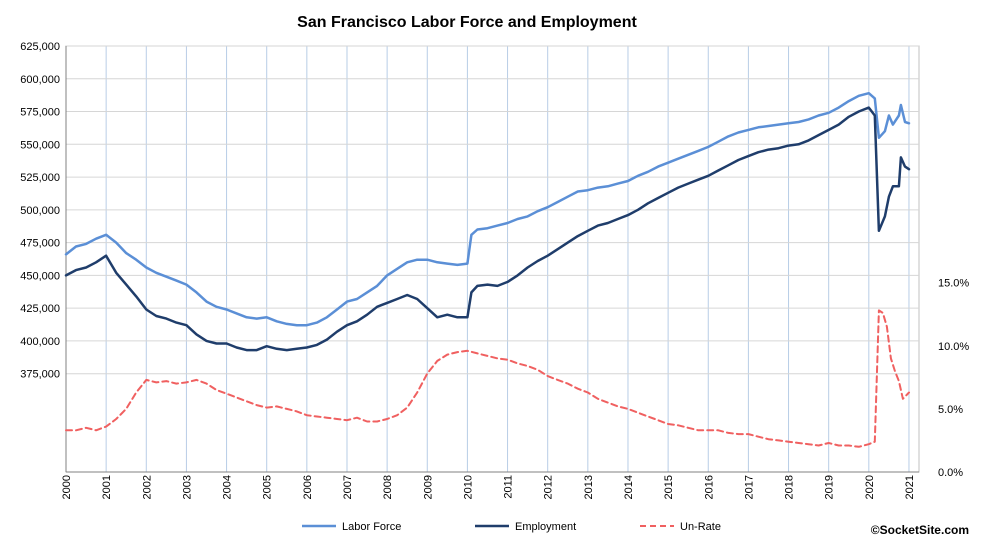  What do you see at coordinates (953, 284) in the screenshot?
I see `y-right-tick-label: 15.0%` at bounding box center [953, 284].